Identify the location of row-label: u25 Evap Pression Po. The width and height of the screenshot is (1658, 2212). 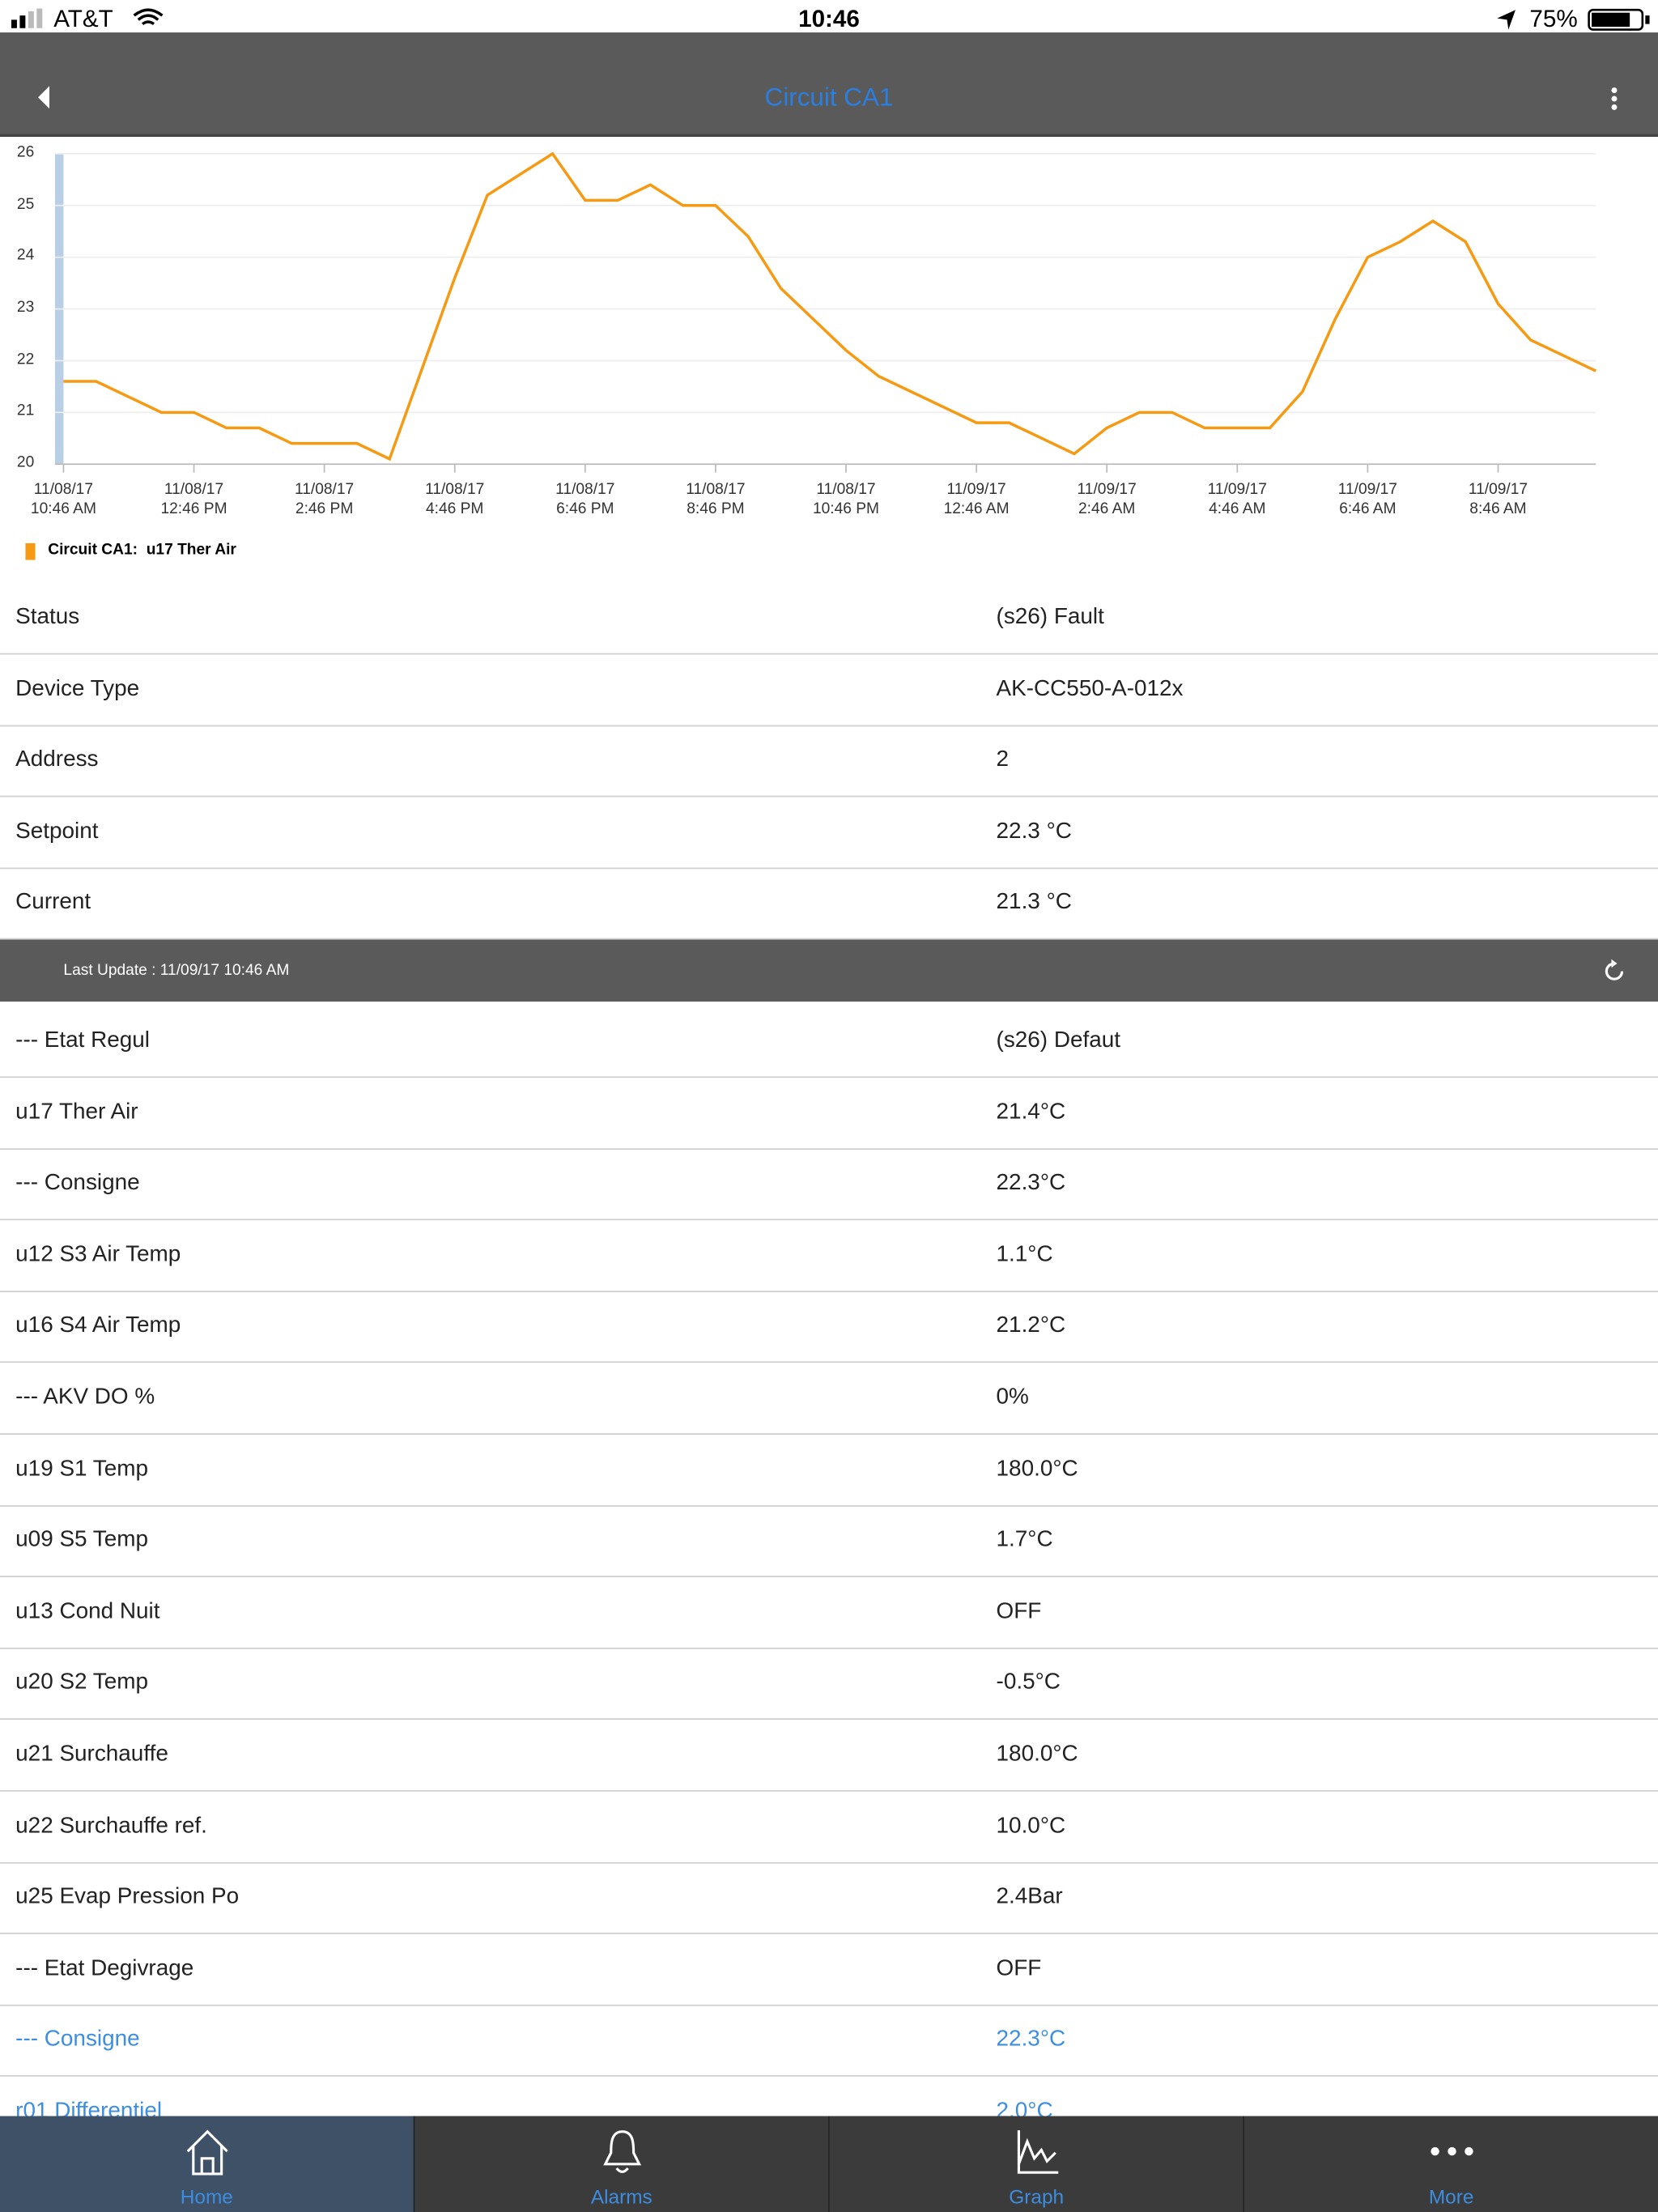
(127, 1897).